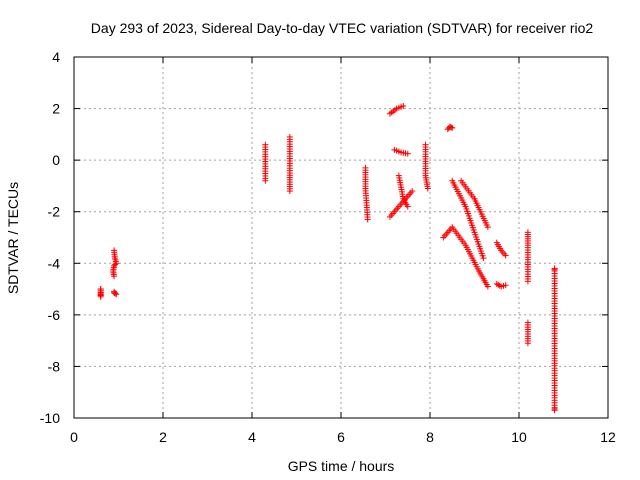  I want to click on y-axis-label: SDTVAR / TECUs, so click(13, 238).